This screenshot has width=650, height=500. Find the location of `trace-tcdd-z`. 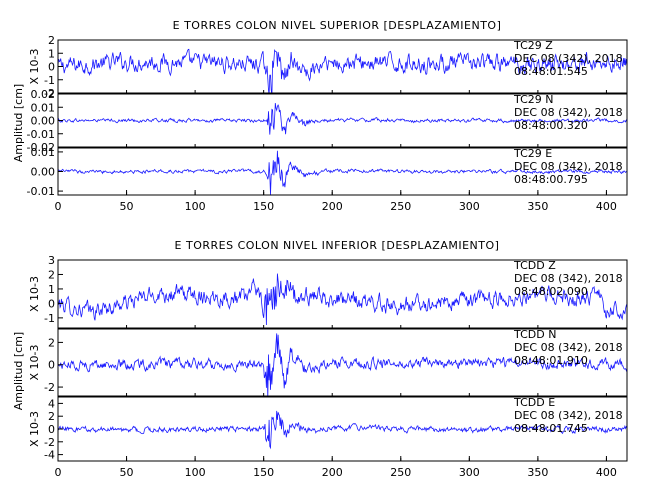

trace-tcdd-z is located at coordinates (342, 299).